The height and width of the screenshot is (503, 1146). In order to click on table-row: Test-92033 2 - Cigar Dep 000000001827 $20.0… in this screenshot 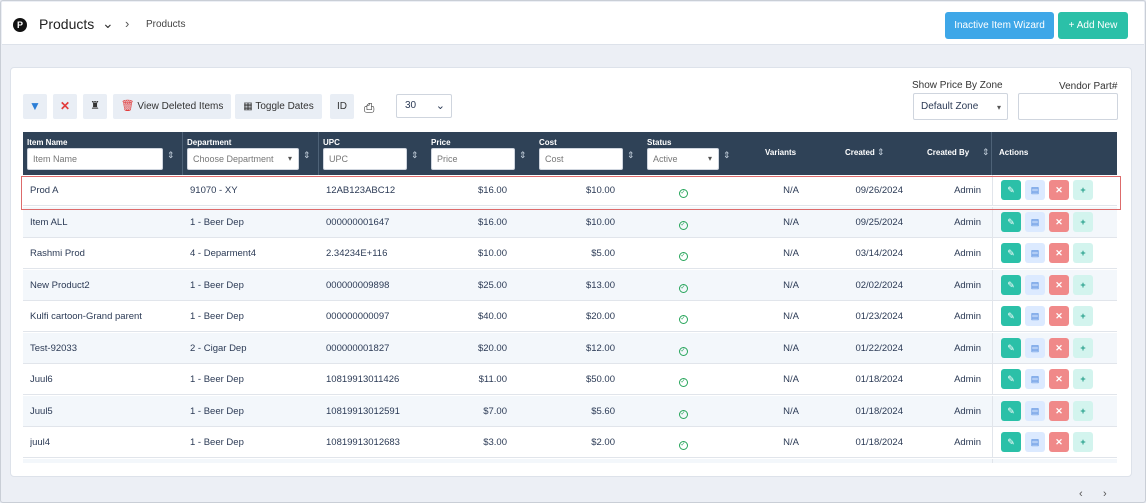, I will do `click(570, 348)`.